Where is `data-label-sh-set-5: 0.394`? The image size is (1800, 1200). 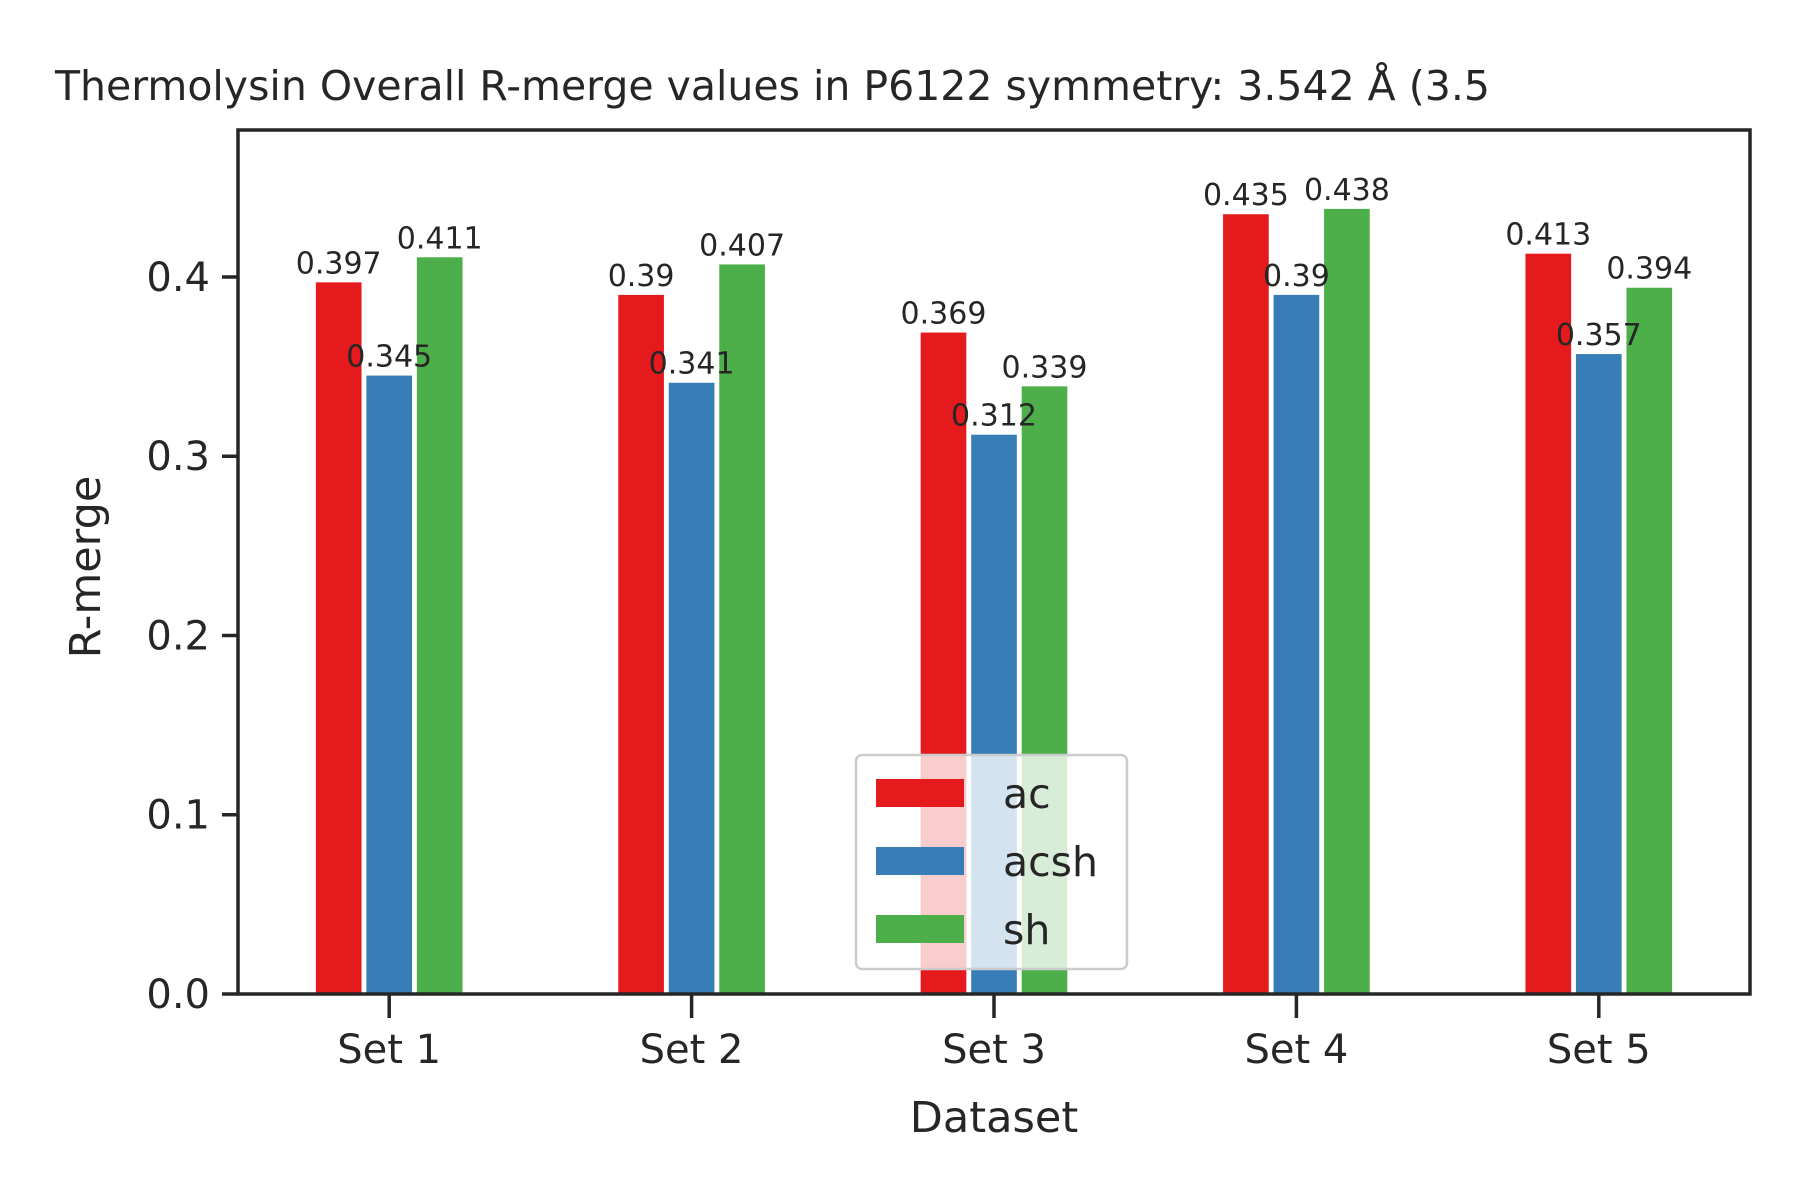 data-label-sh-set-5: 0.394 is located at coordinates (1649, 269).